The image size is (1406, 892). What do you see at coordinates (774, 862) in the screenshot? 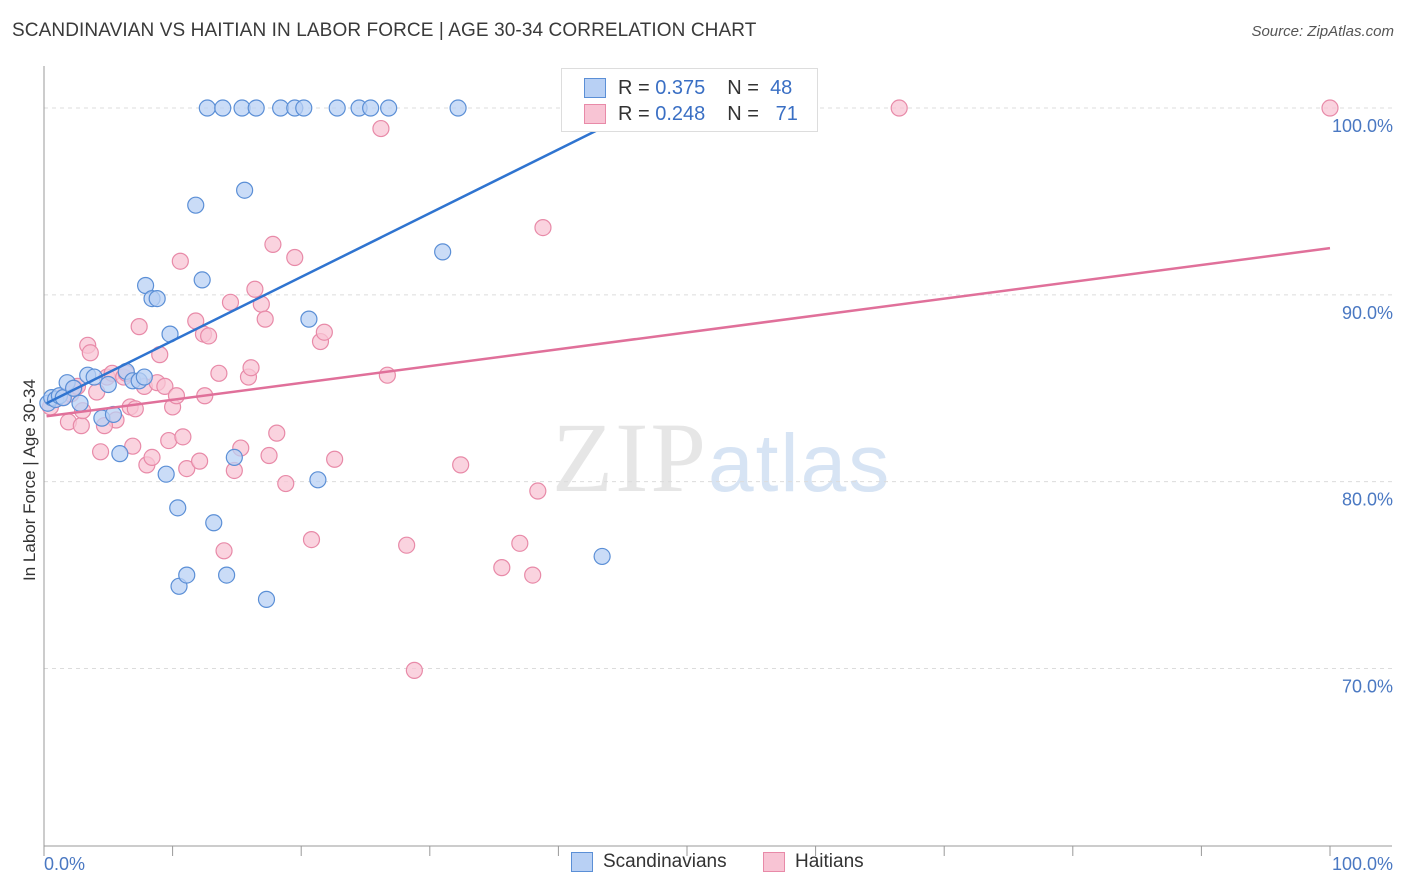
I see `bottom-swatch-pink` at bounding box center [774, 862].